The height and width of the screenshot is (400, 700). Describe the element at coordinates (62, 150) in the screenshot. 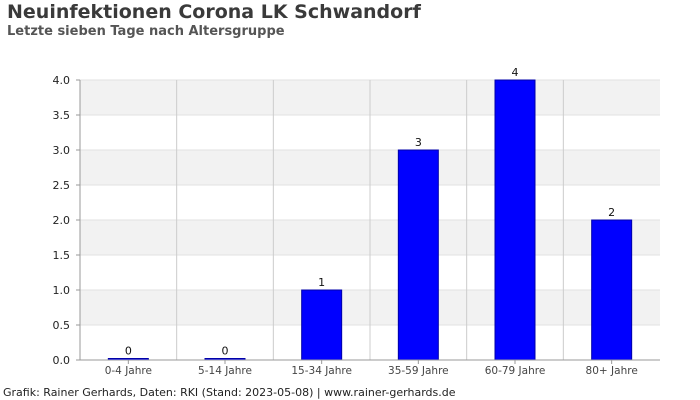

I see `y-tick-label: 3.0` at that location.